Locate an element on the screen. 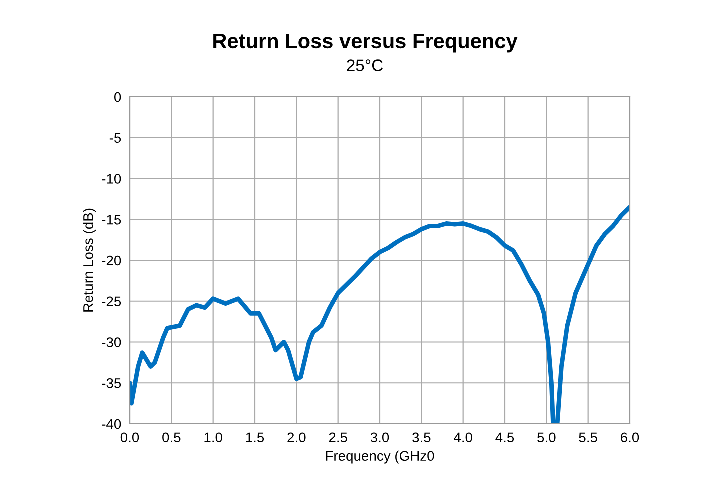 This screenshot has width=722, height=487. x-tick-label: 0.0 is located at coordinates (130, 437).